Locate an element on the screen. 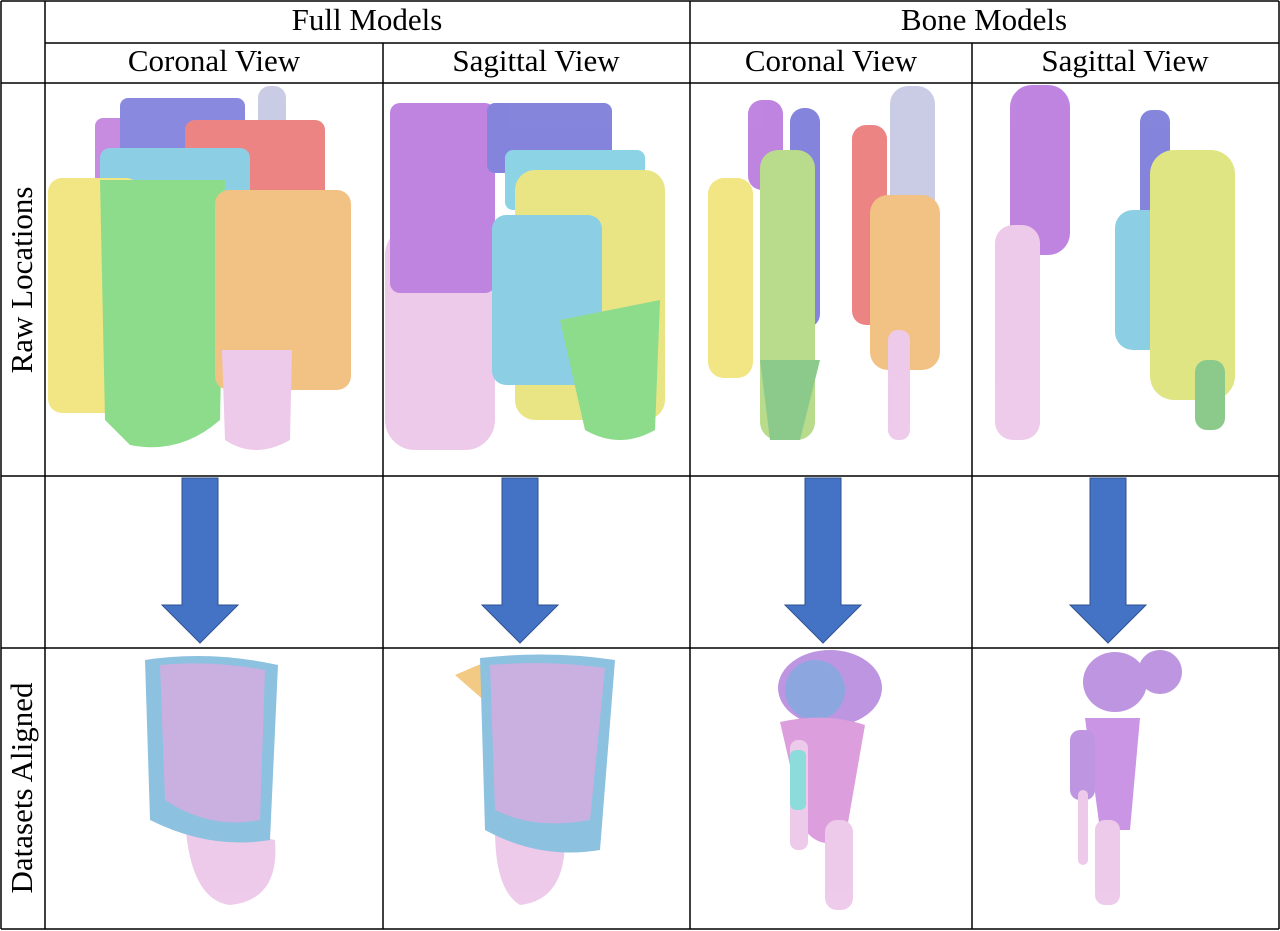  group-header: Full Models is located at coordinates (367, 19).